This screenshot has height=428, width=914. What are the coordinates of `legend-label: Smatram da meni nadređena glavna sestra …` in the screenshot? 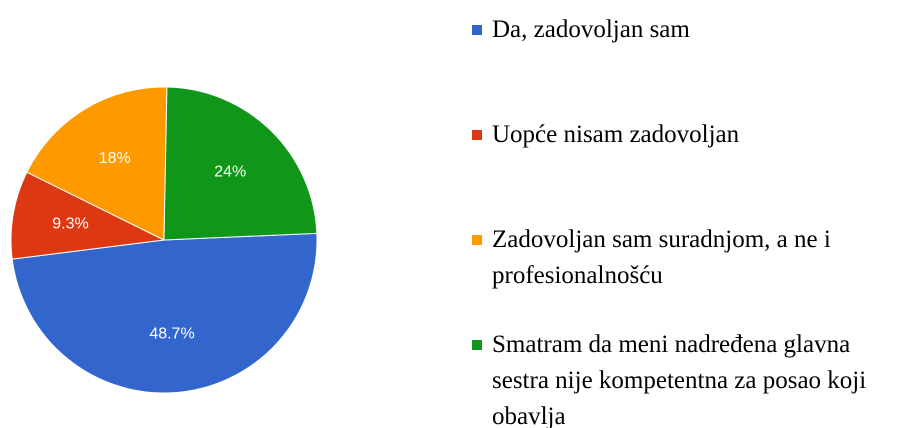 It's located at (679, 379).